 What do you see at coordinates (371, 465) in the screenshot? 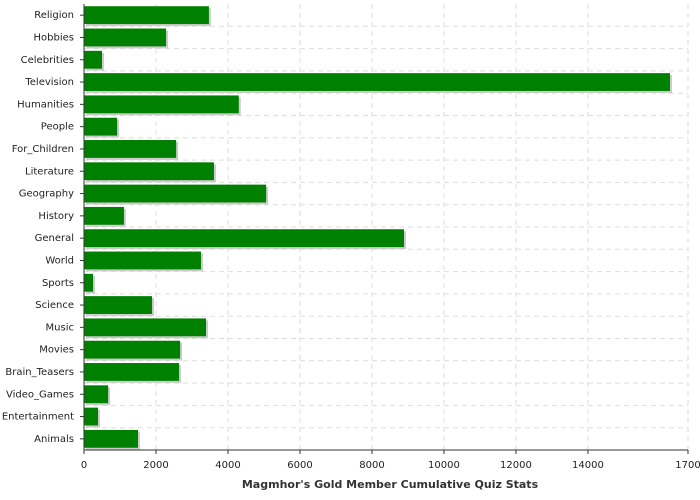
I see `x-tick-label: 8000` at bounding box center [371, 465].